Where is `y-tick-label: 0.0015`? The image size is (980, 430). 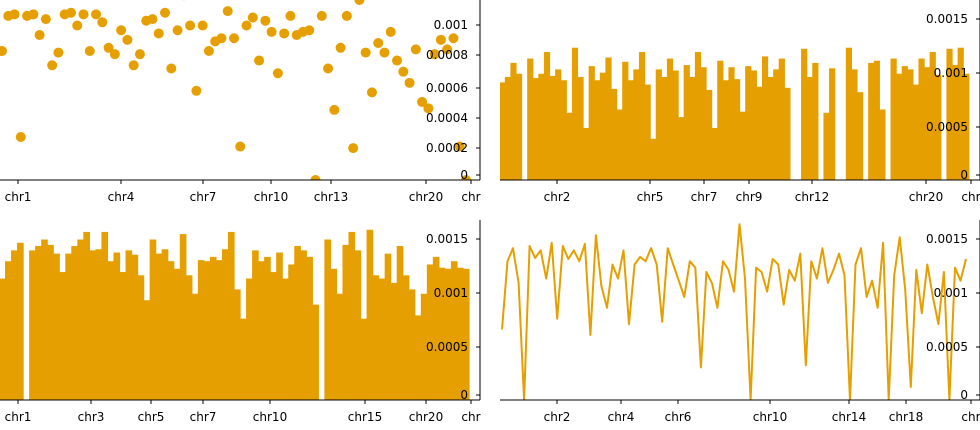 y-tick-label: 0.0015 is located at coordinates (947, 19).